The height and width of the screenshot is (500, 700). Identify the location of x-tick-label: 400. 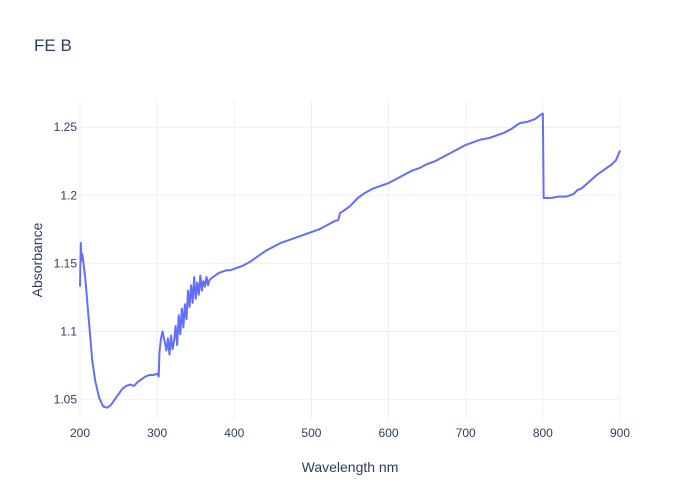
(234, 433).